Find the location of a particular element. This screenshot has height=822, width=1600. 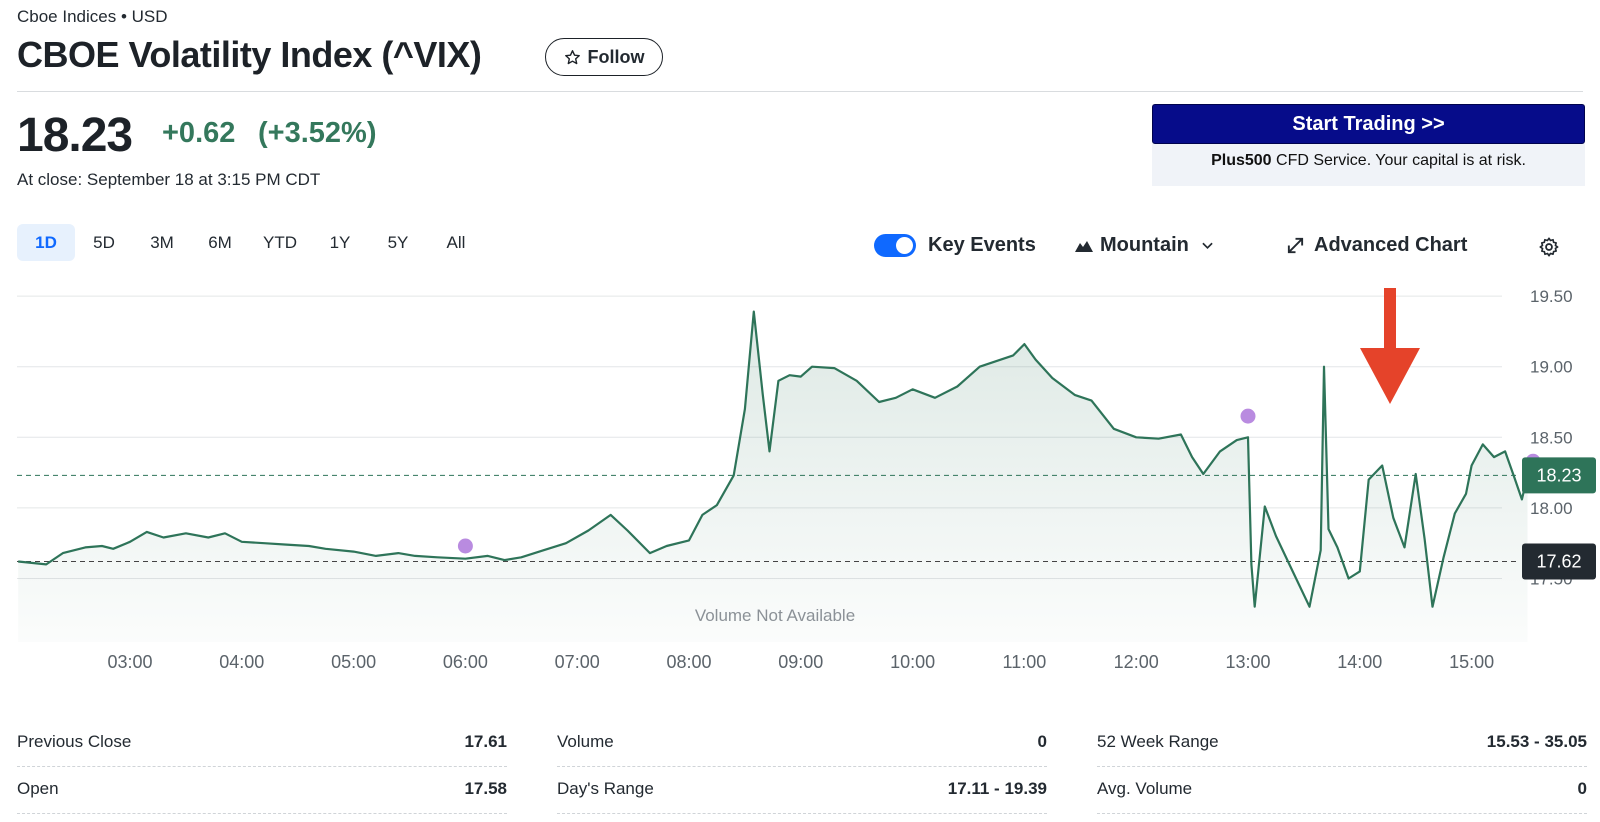

current-price-badge-label: 18.23 is located at coordinates (1558, 475).